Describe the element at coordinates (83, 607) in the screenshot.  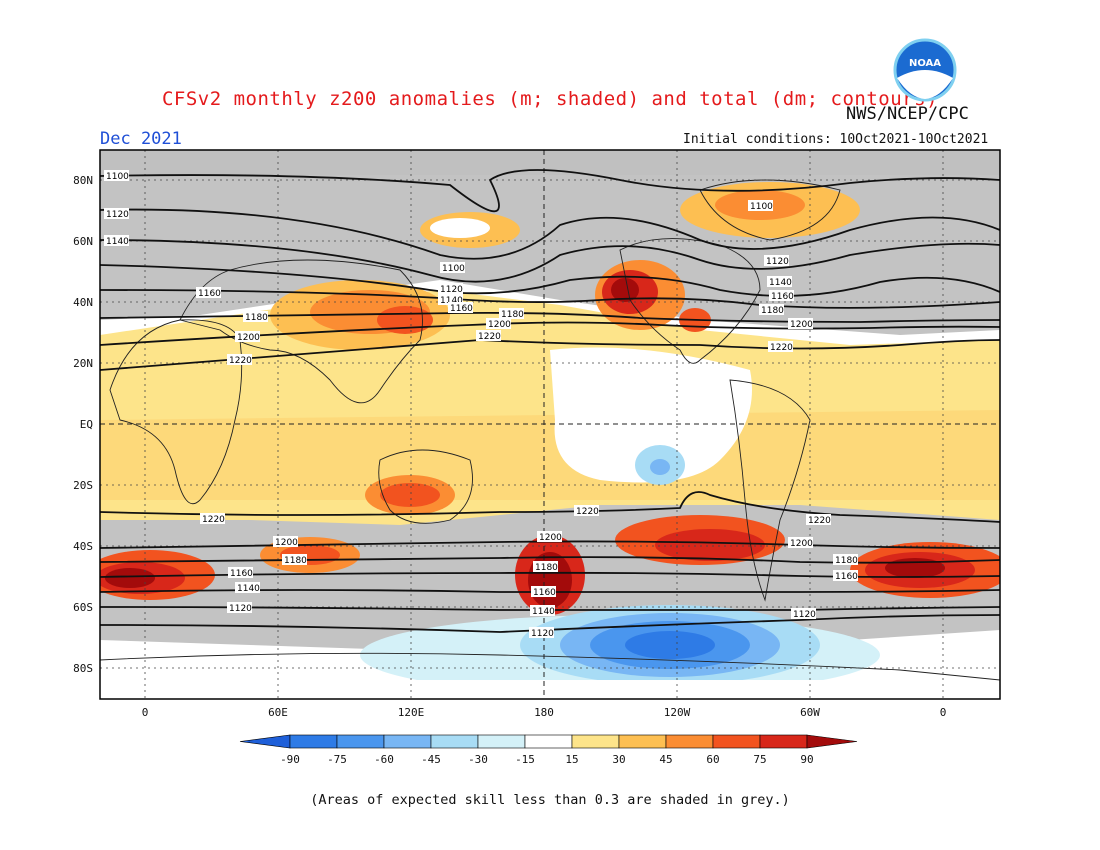
I see `lat-label: 60S` at that location.